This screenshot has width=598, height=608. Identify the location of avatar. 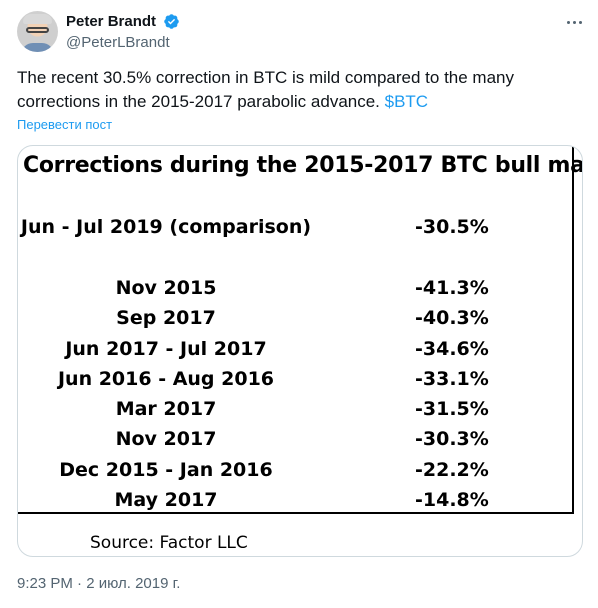
(37, 31).